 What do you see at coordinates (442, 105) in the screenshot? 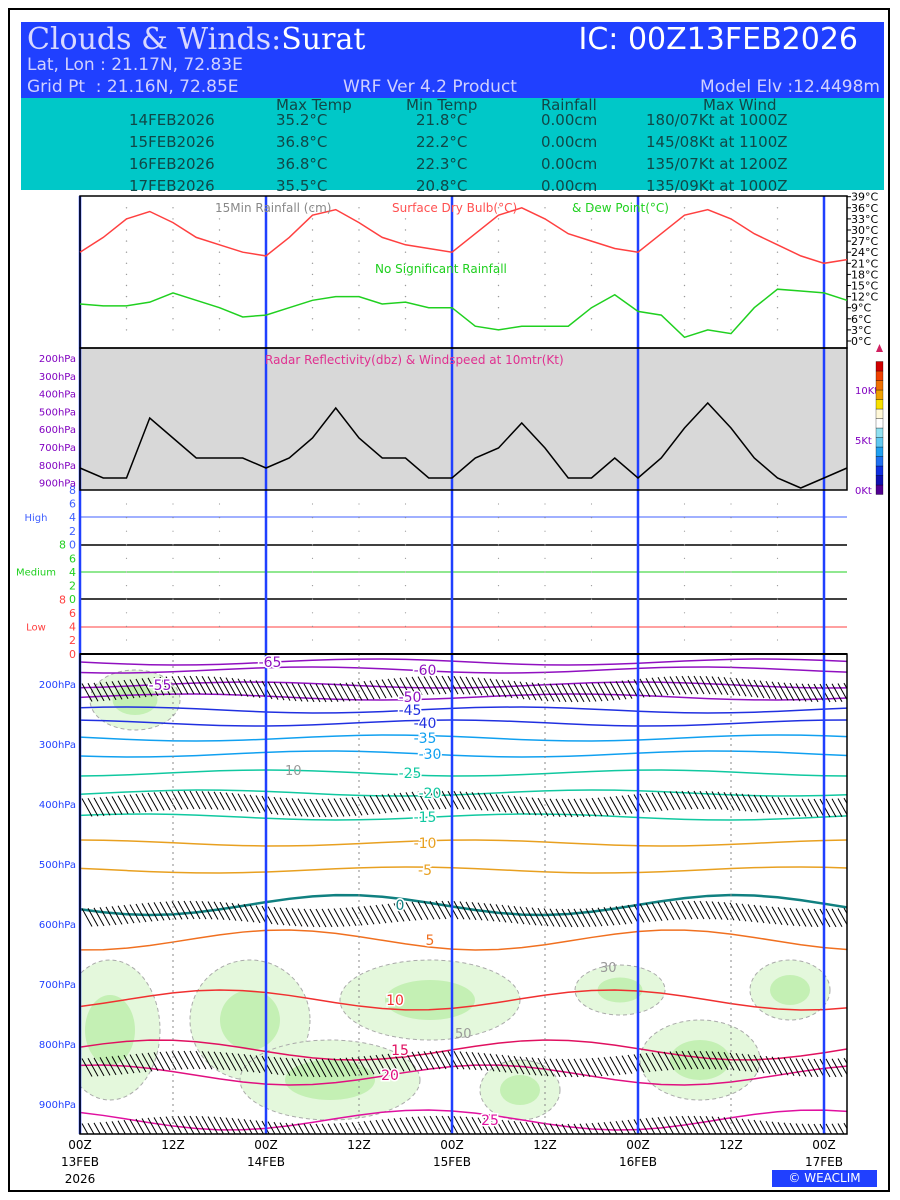
I see `col-header: Min Temp` at bounding box center [442, 105].